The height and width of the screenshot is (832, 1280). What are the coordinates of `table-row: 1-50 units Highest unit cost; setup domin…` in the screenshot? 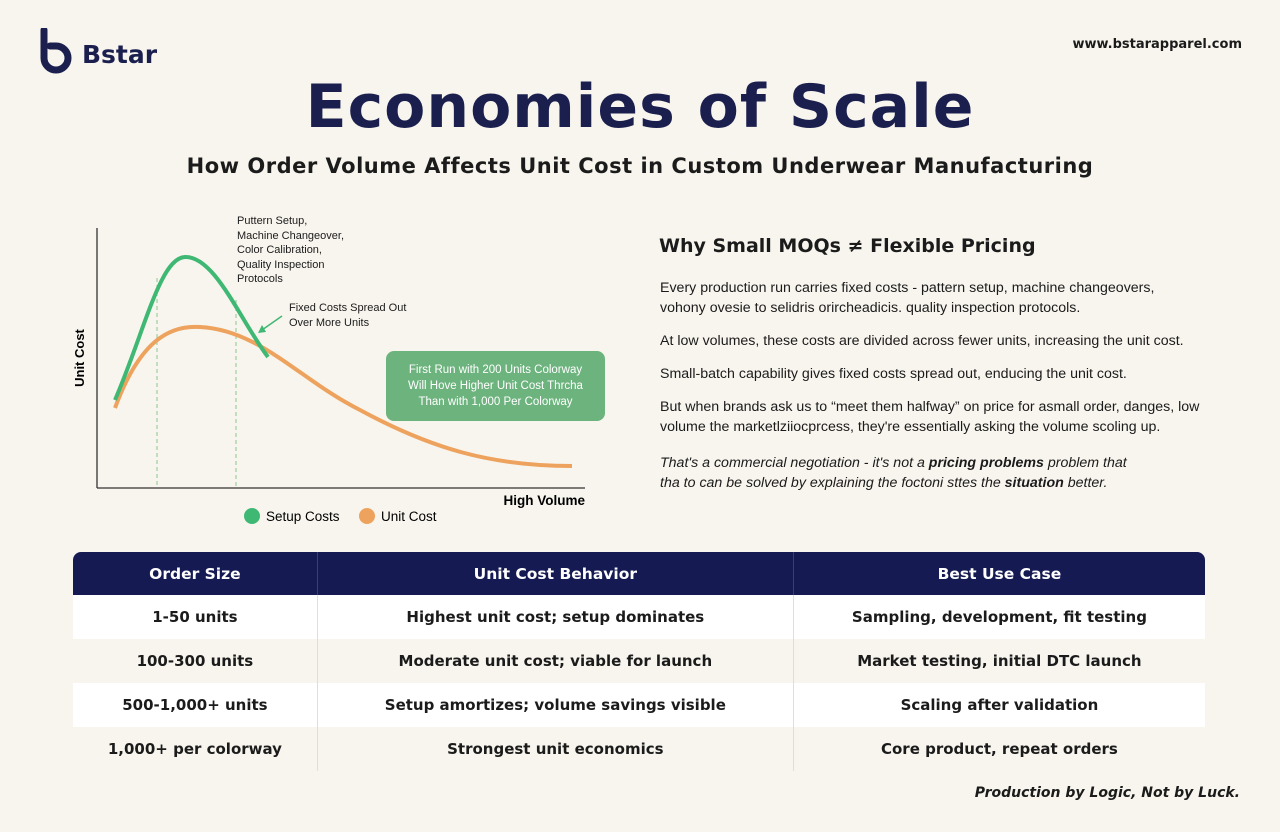 It's located at (639, 617).